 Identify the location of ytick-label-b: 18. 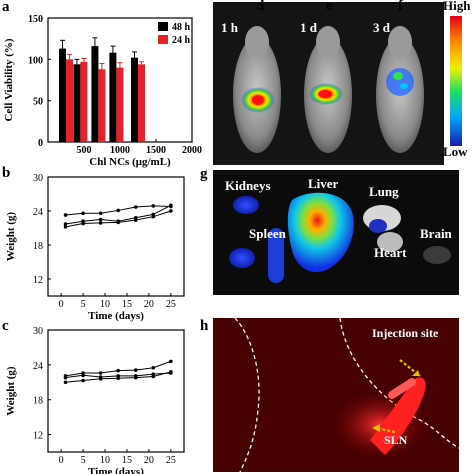
(38, 246).